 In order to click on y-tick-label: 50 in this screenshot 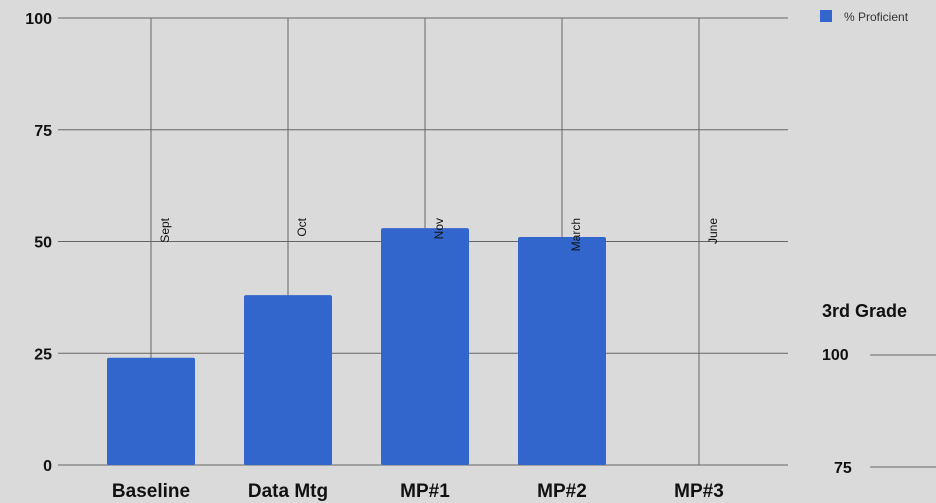, I will do `click(43, 243)`.